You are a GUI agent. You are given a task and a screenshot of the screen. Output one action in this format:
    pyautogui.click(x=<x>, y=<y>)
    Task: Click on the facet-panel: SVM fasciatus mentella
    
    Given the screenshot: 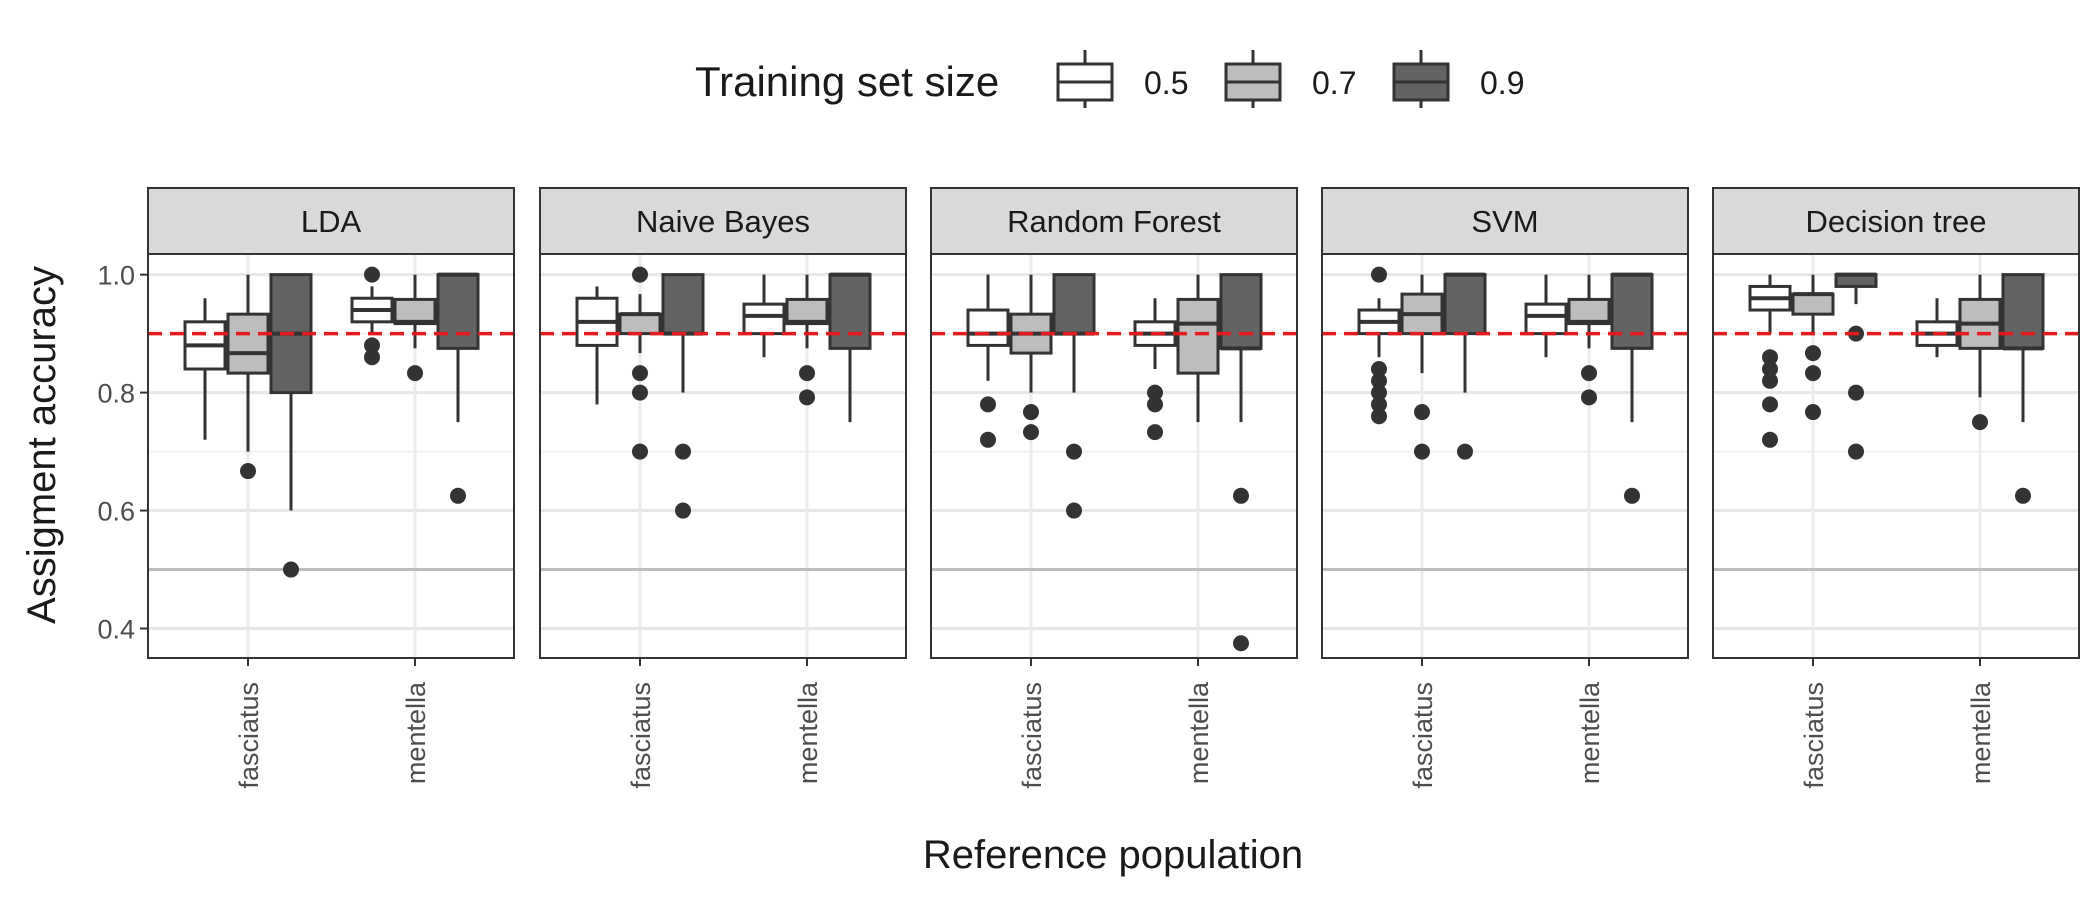 What is the action you would take?
    pyautogui.click(x=1505, y=488)
    